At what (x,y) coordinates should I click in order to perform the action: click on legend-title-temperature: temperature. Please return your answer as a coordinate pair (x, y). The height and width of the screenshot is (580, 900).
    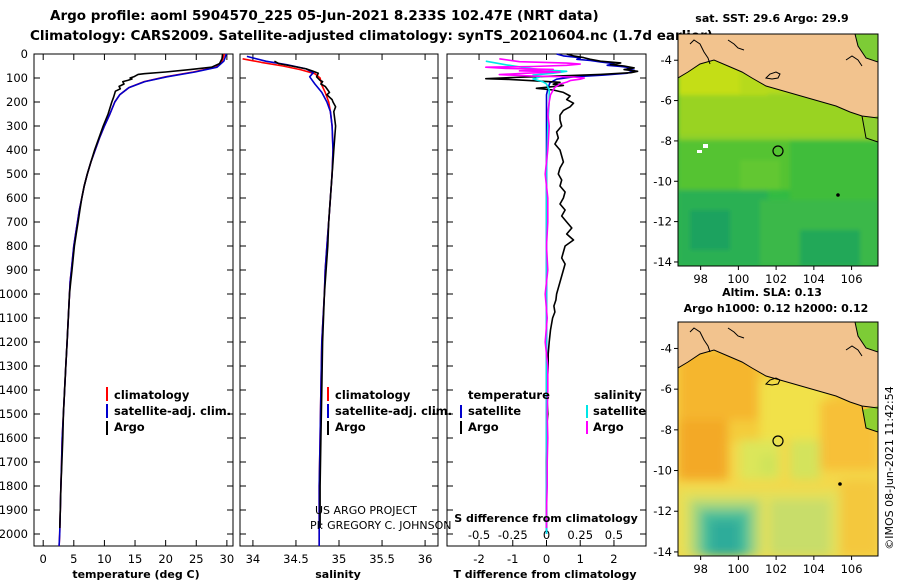
    Looking at the image, I should click on (509, 395).